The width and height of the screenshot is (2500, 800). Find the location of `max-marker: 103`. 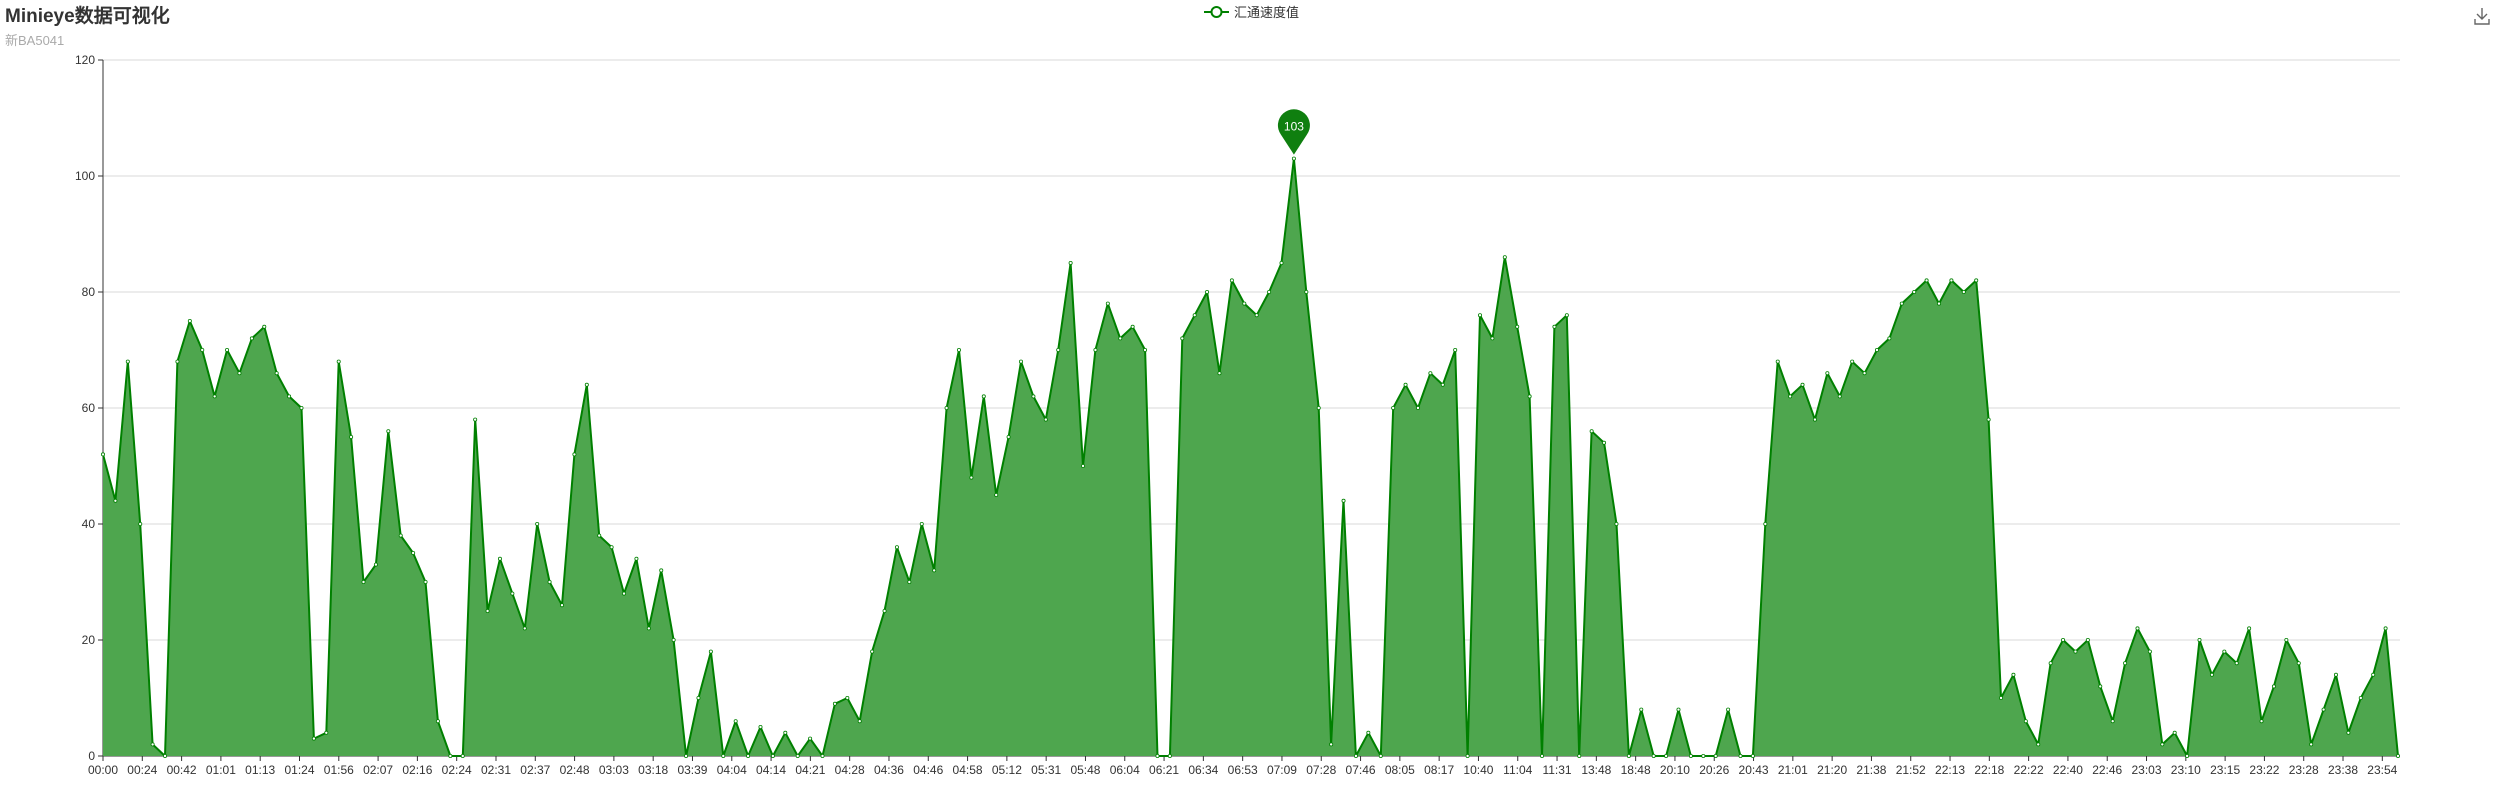

max-marker: 103 is located at coordinates (1293, 132).